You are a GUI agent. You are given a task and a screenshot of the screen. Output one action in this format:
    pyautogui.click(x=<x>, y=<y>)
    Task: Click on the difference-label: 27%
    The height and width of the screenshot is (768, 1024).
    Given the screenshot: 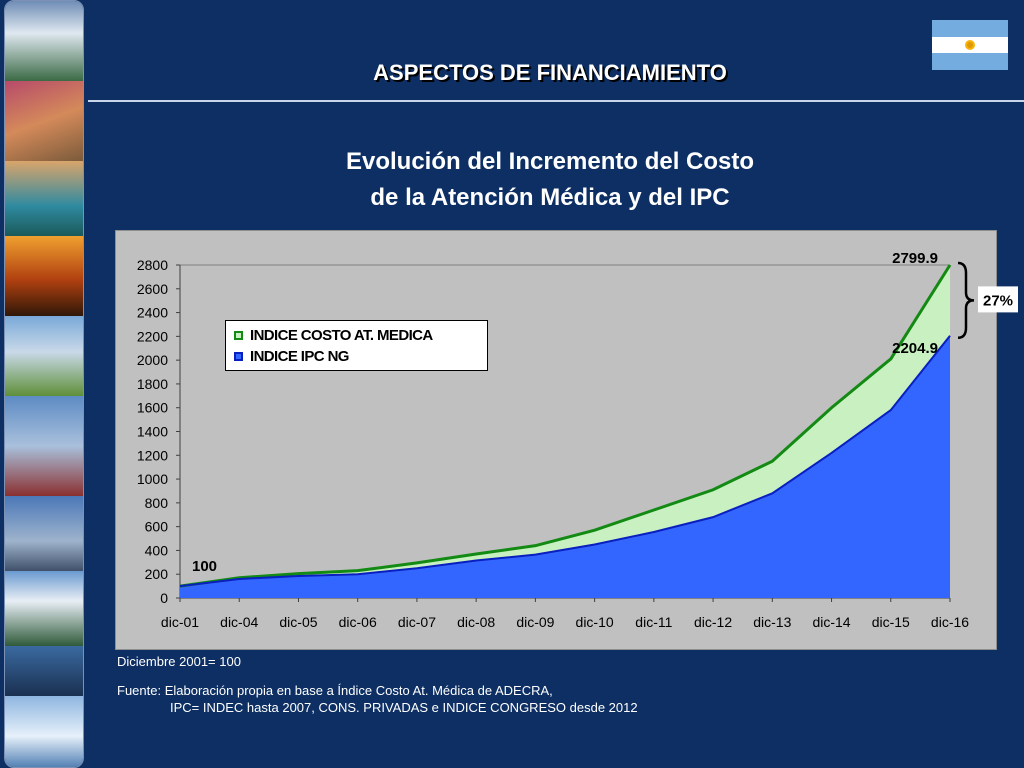 What is the action you would take?
    pyautogui.click(x=998, y=300)
    